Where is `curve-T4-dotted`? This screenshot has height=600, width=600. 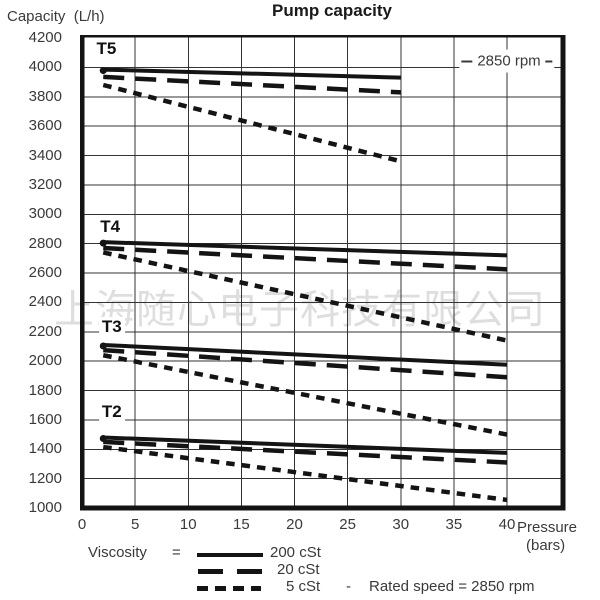 curve-T4-dotted is located at coordinates (305, 296).